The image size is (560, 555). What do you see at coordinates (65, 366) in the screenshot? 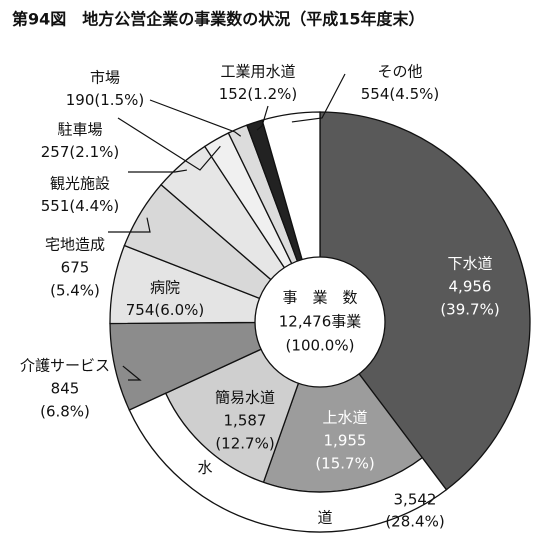
I see `category-label: 介護サービス` at bounding box center [65, 366].